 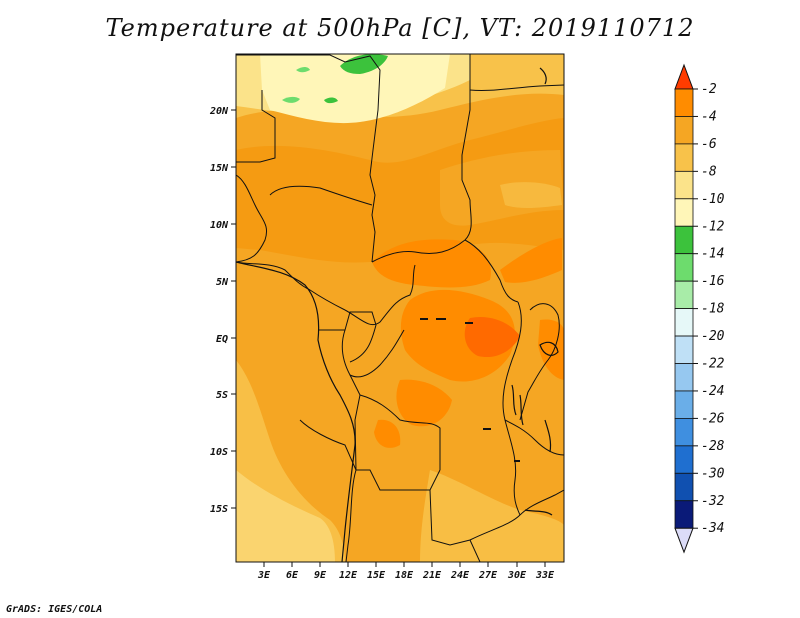 I want to click on colorbar-label: -32, so click(x=713, y=501).